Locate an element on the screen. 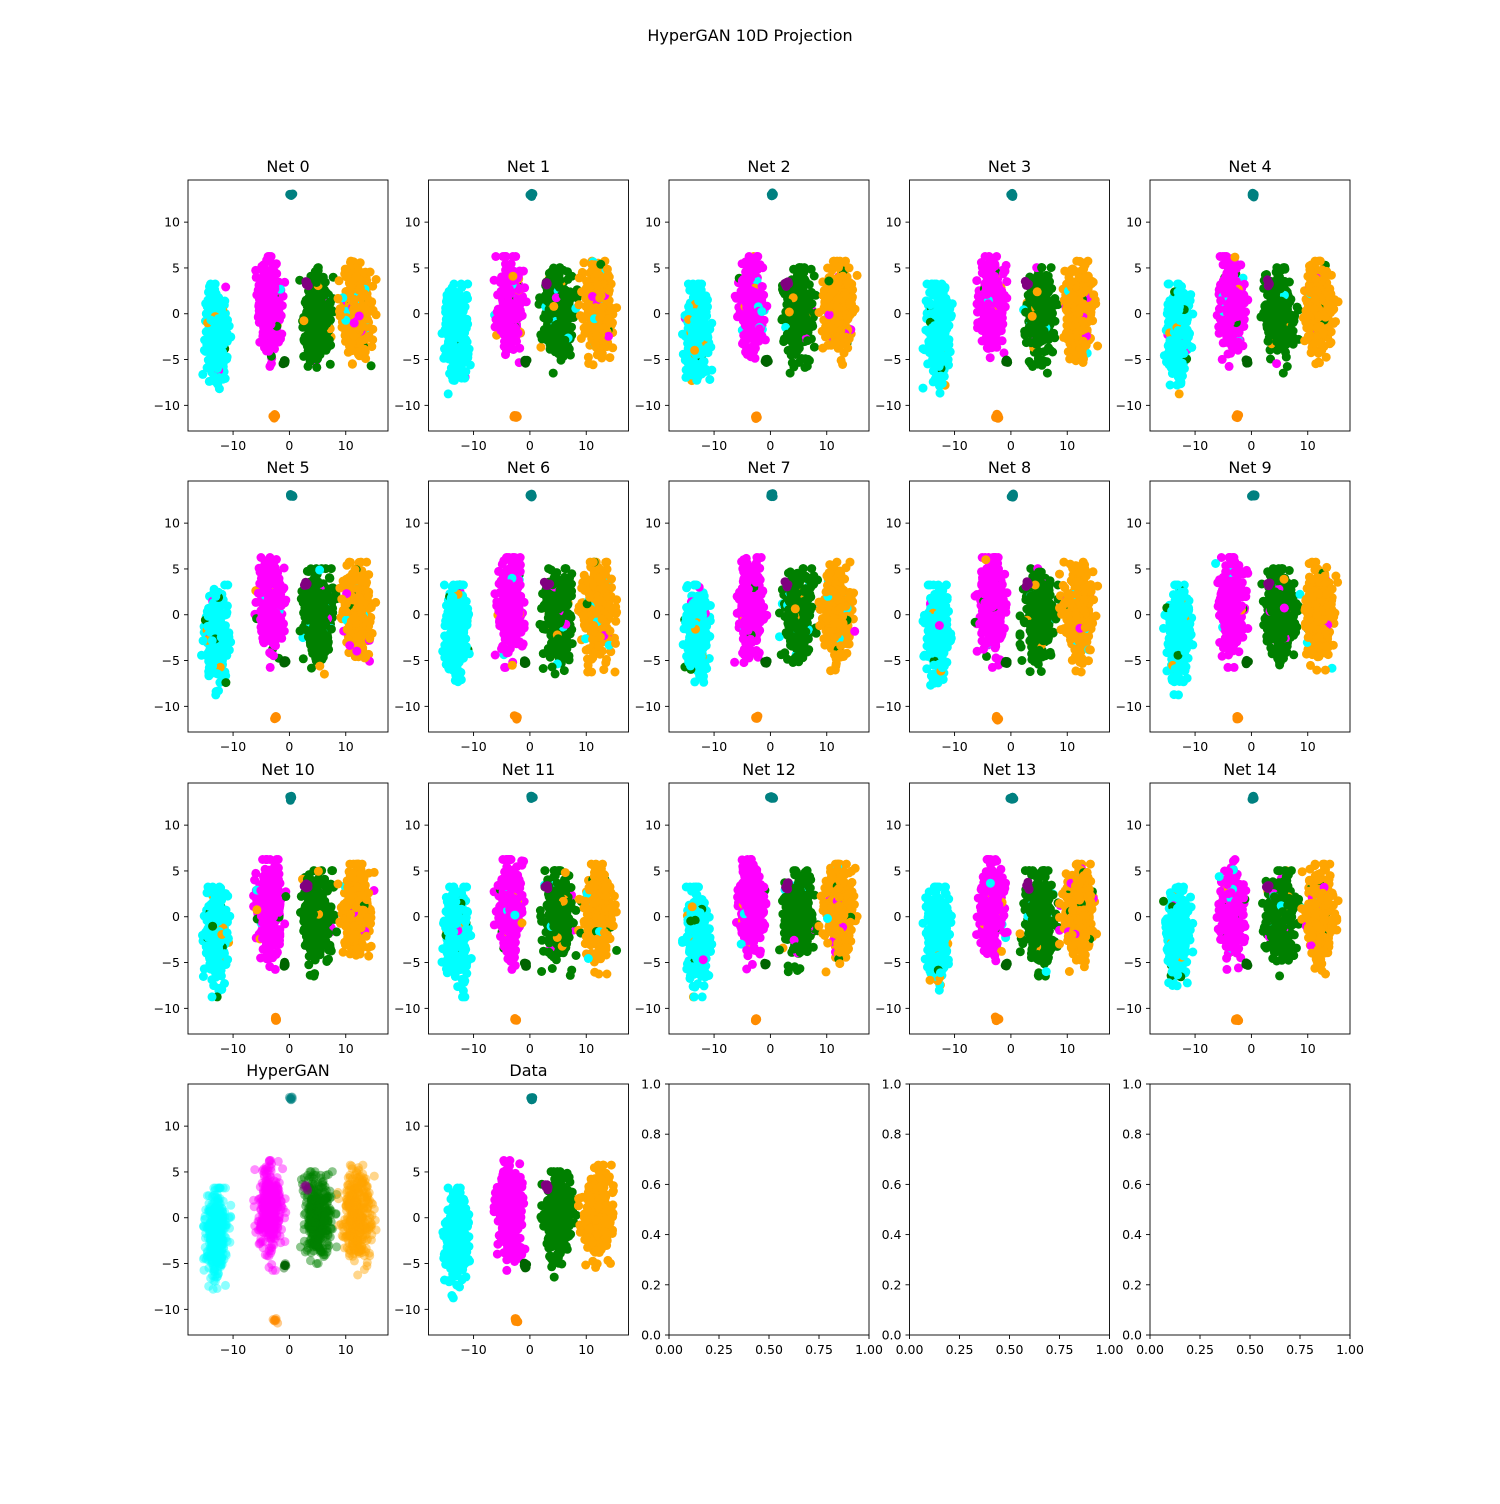  subplot-title: Net 2 is located at coordinates (768, 166).